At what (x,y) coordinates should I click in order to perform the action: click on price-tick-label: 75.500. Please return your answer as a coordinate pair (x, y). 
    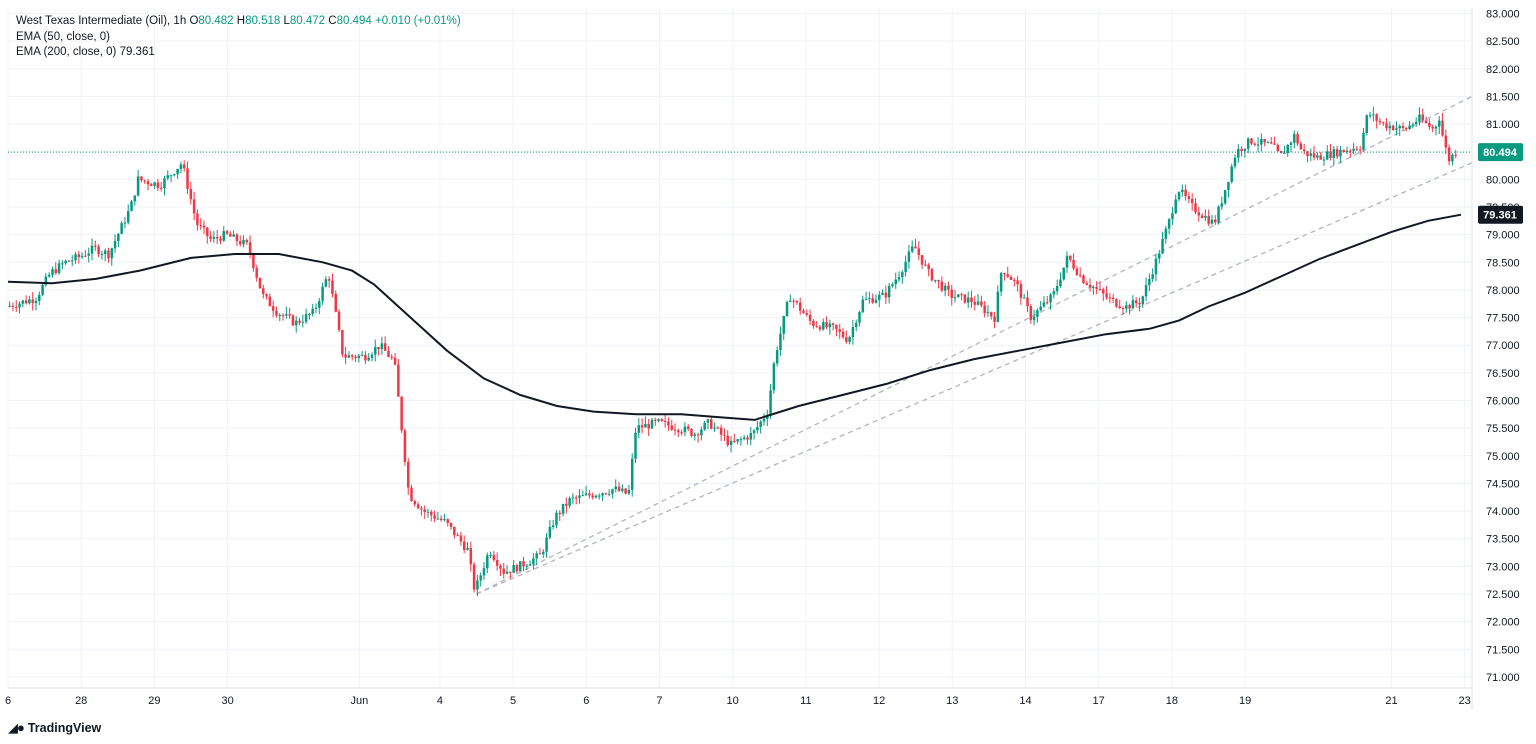
    Looking at the image, I should click on (1503, 429).